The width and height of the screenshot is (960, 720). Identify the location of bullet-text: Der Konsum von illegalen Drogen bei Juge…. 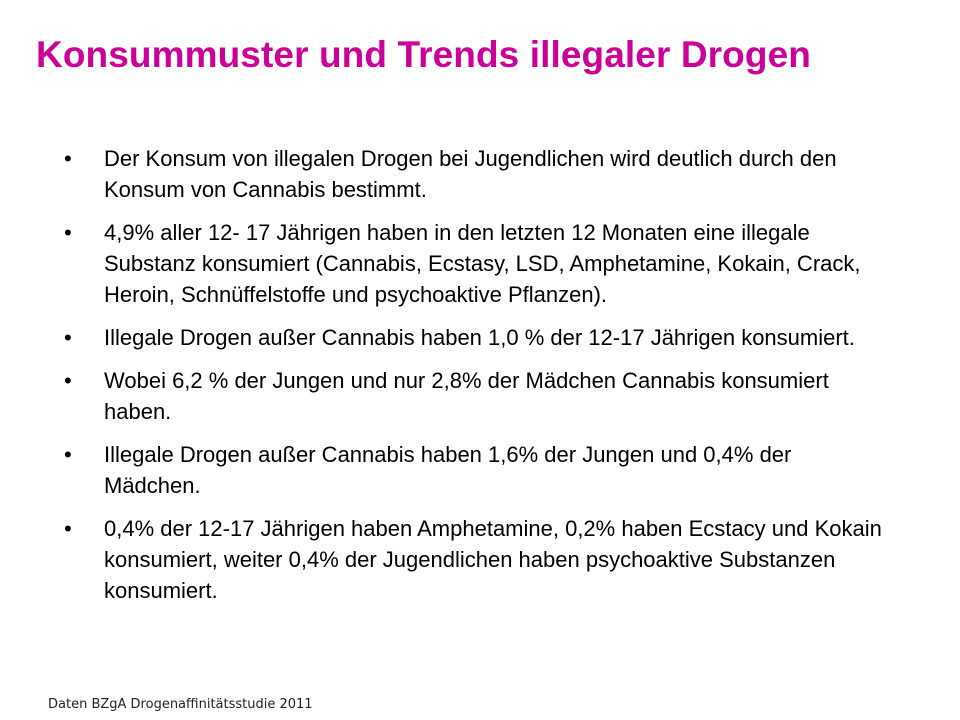
(470, 174).